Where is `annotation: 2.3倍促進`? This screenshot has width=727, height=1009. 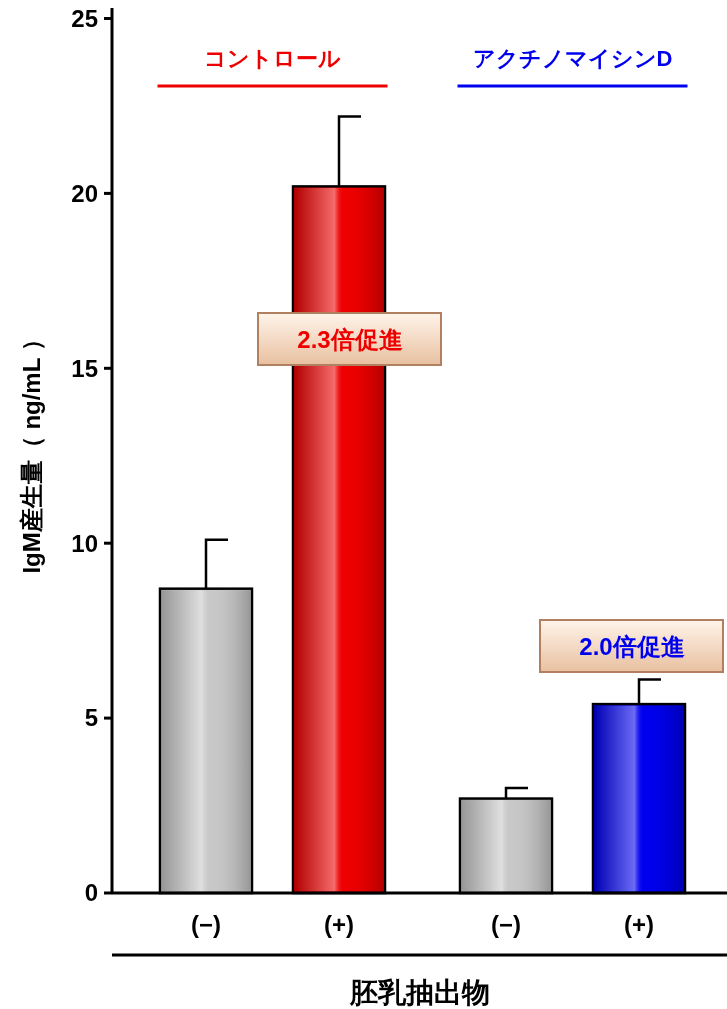 annotation: 2.3倍促進 is located at coordinates (350, 339).